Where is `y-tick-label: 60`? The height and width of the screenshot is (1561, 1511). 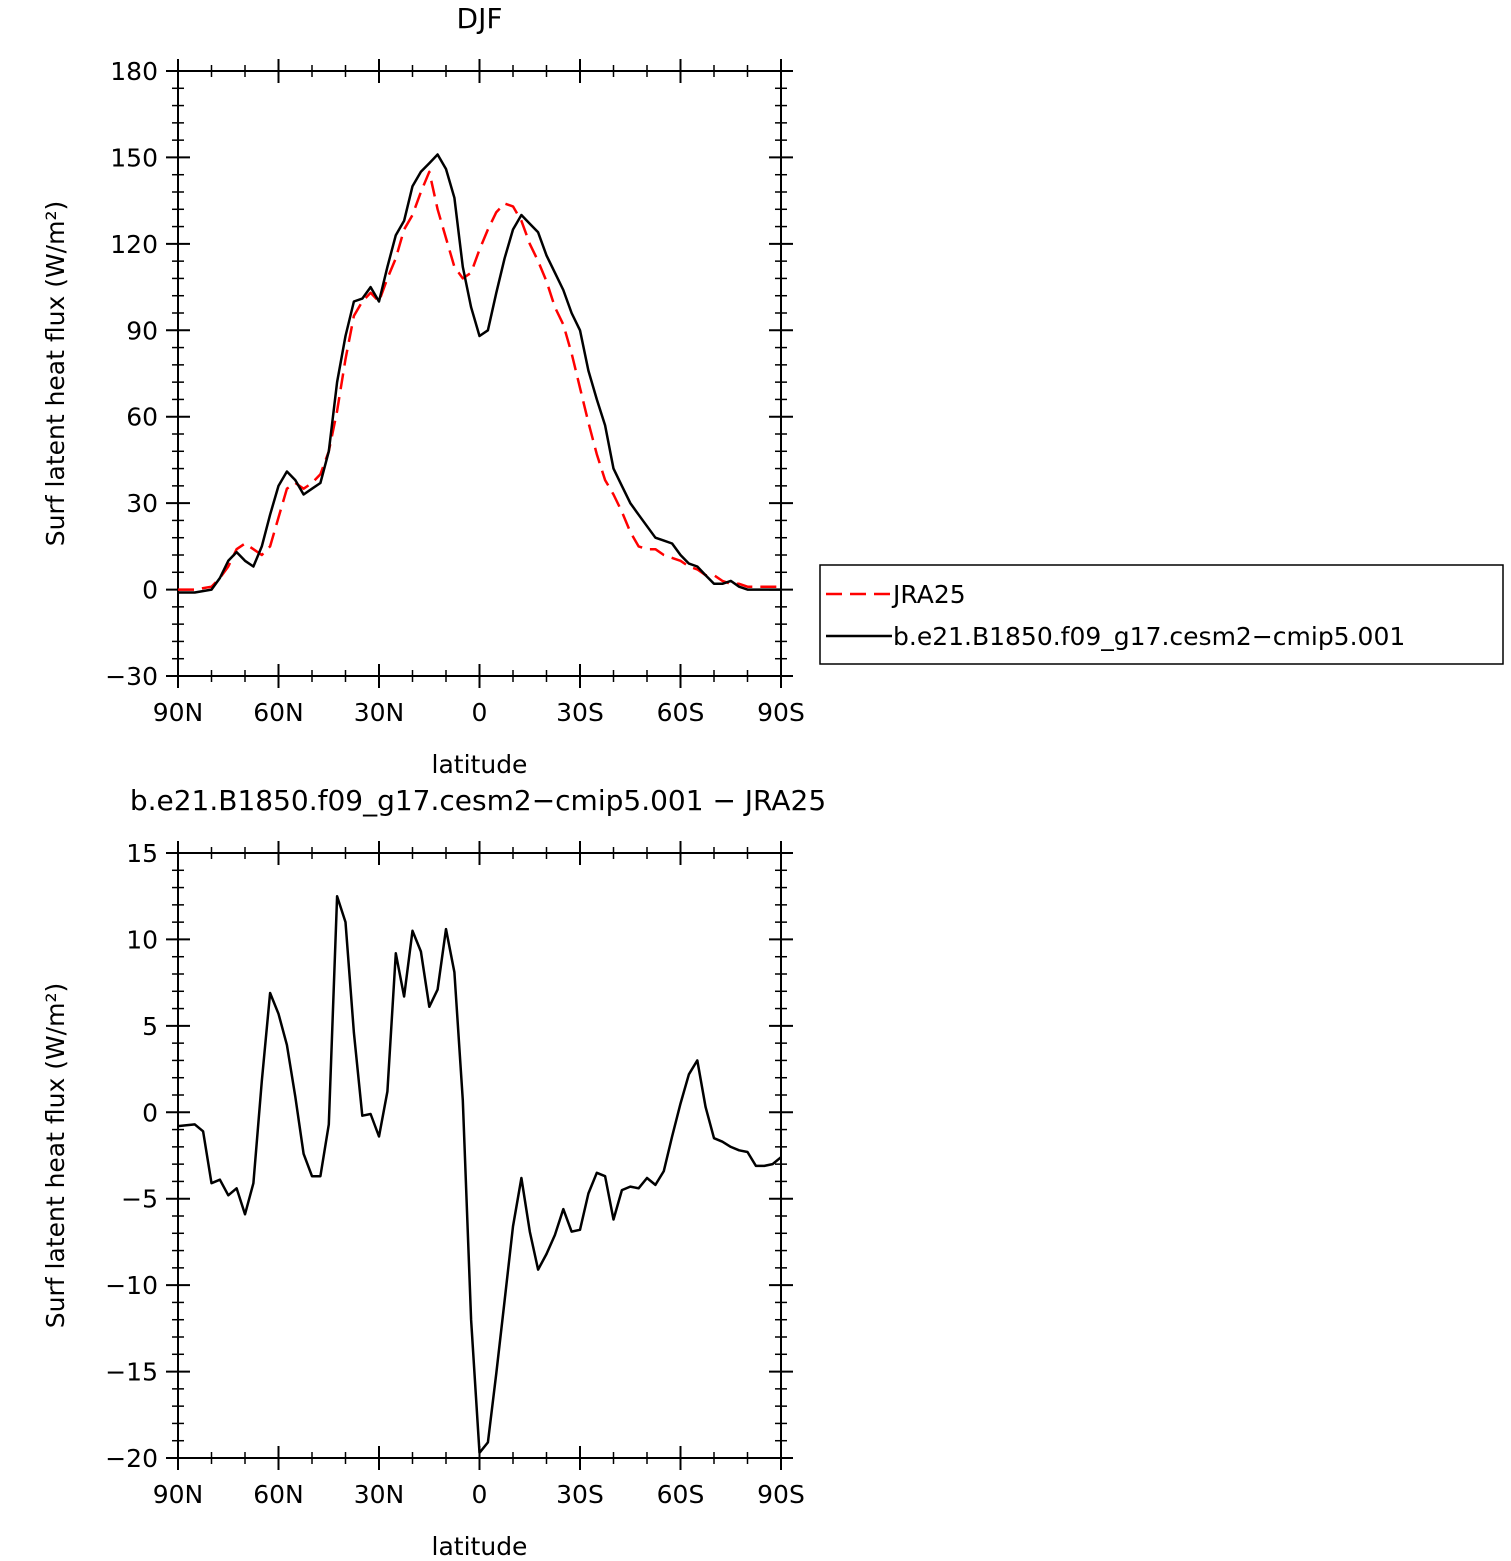
y-tick-label: 60 is located at coordinates (142, 417).